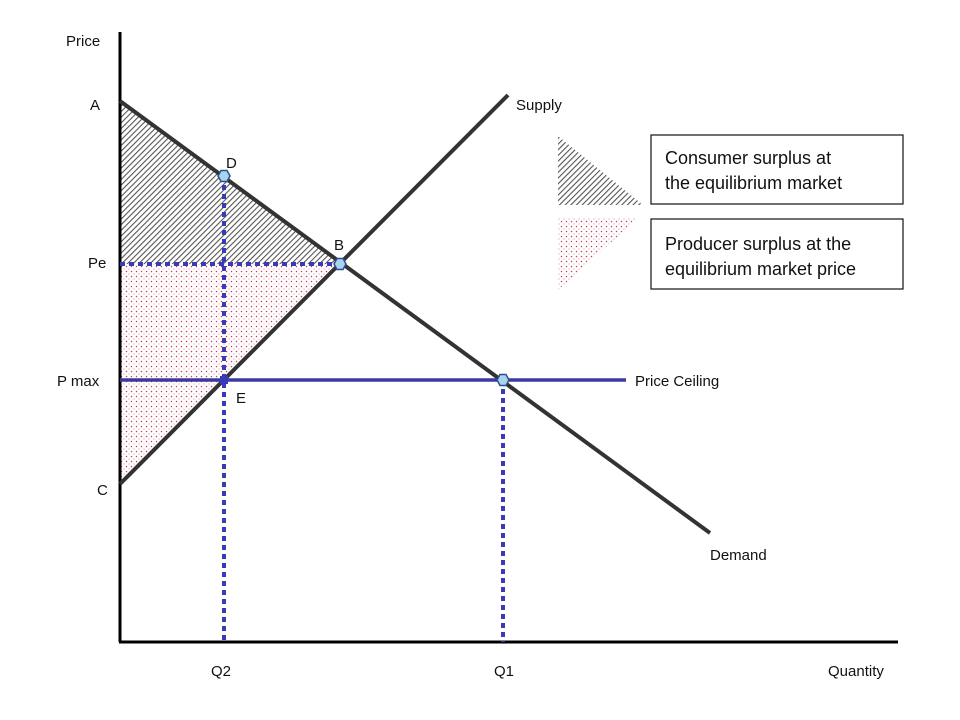 This screenshot has width=960, height=720. Describe the element at coordinates (504, 671) in the screenshot. I see `quantity-label-q1: Q1` at that location.